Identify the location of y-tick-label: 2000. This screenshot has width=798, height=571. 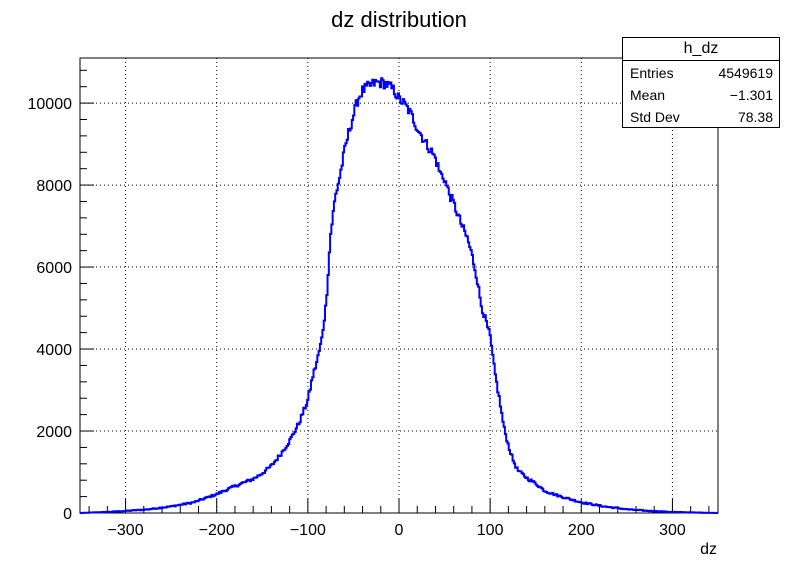
(54, 432).